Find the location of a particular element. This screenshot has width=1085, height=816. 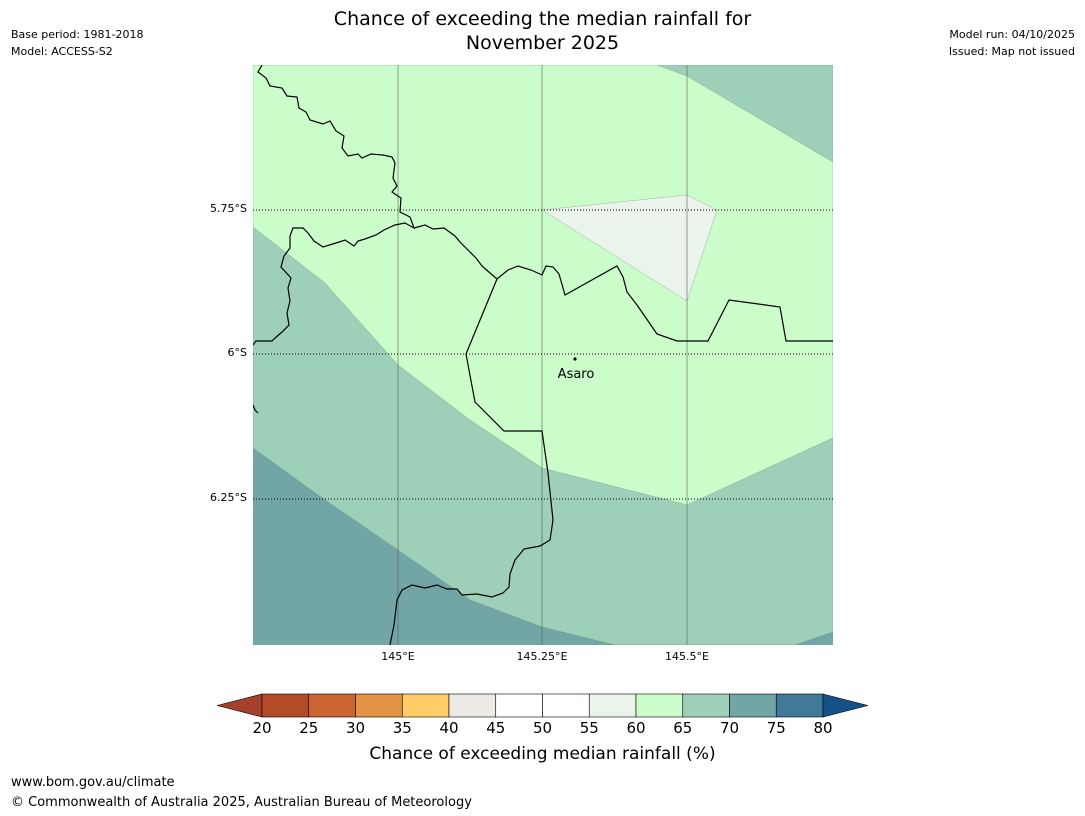

model-run-text: Model run: 04/10/2025 is located at coordinates (1012, 34).